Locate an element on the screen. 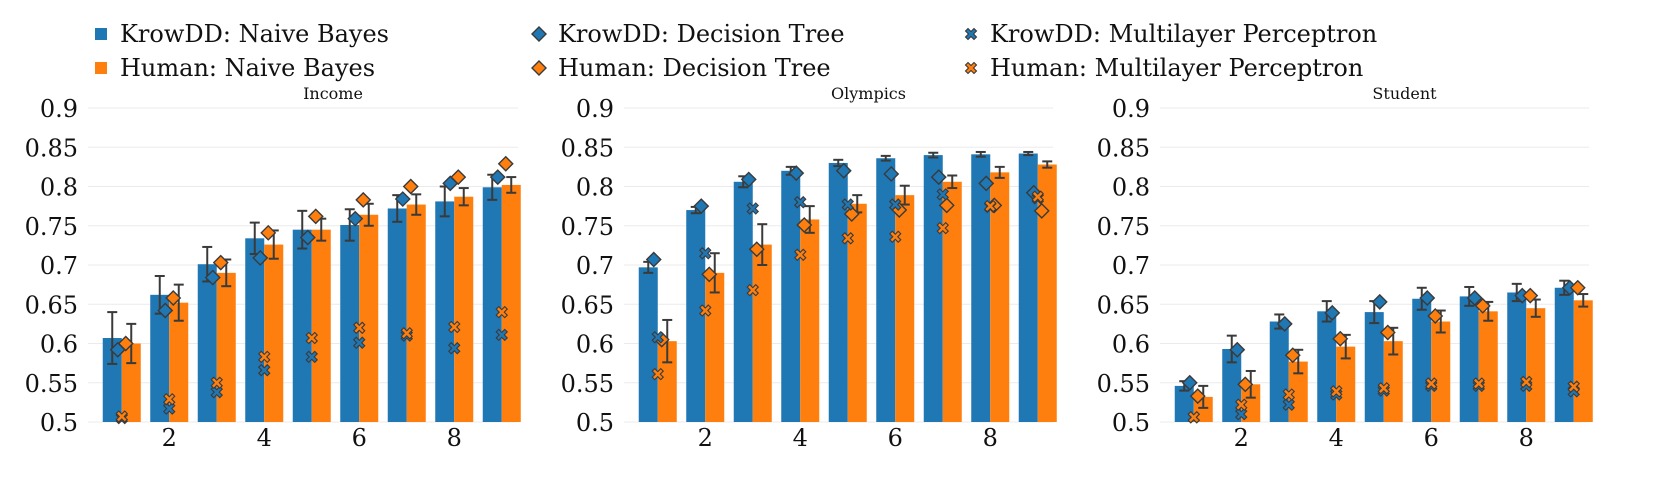  y-tick-label: 0.55 is located at coordinates (587, 384).